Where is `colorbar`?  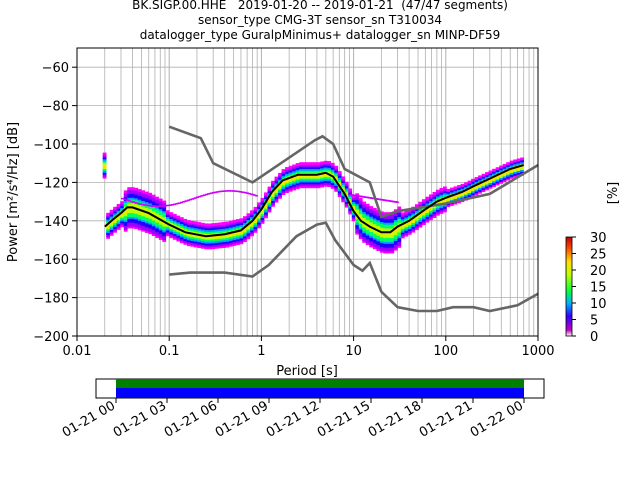 colorbar is located at coordinates (569, 286).